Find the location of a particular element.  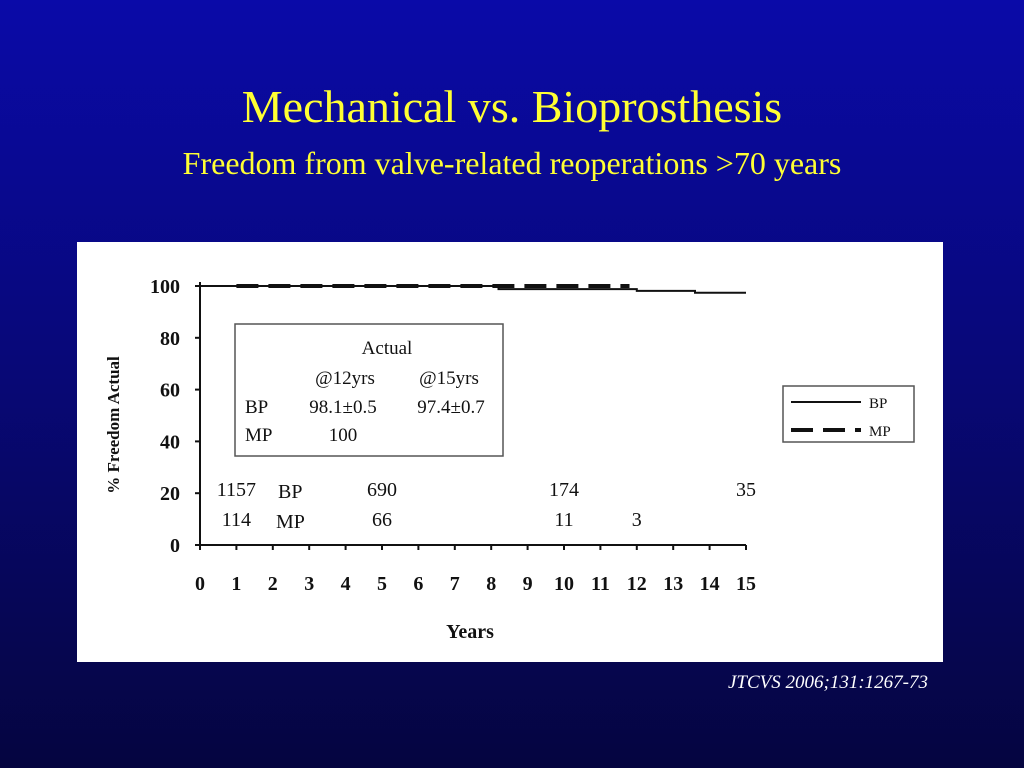

legend-bp-label: BP is located at coordinates (878, 404).